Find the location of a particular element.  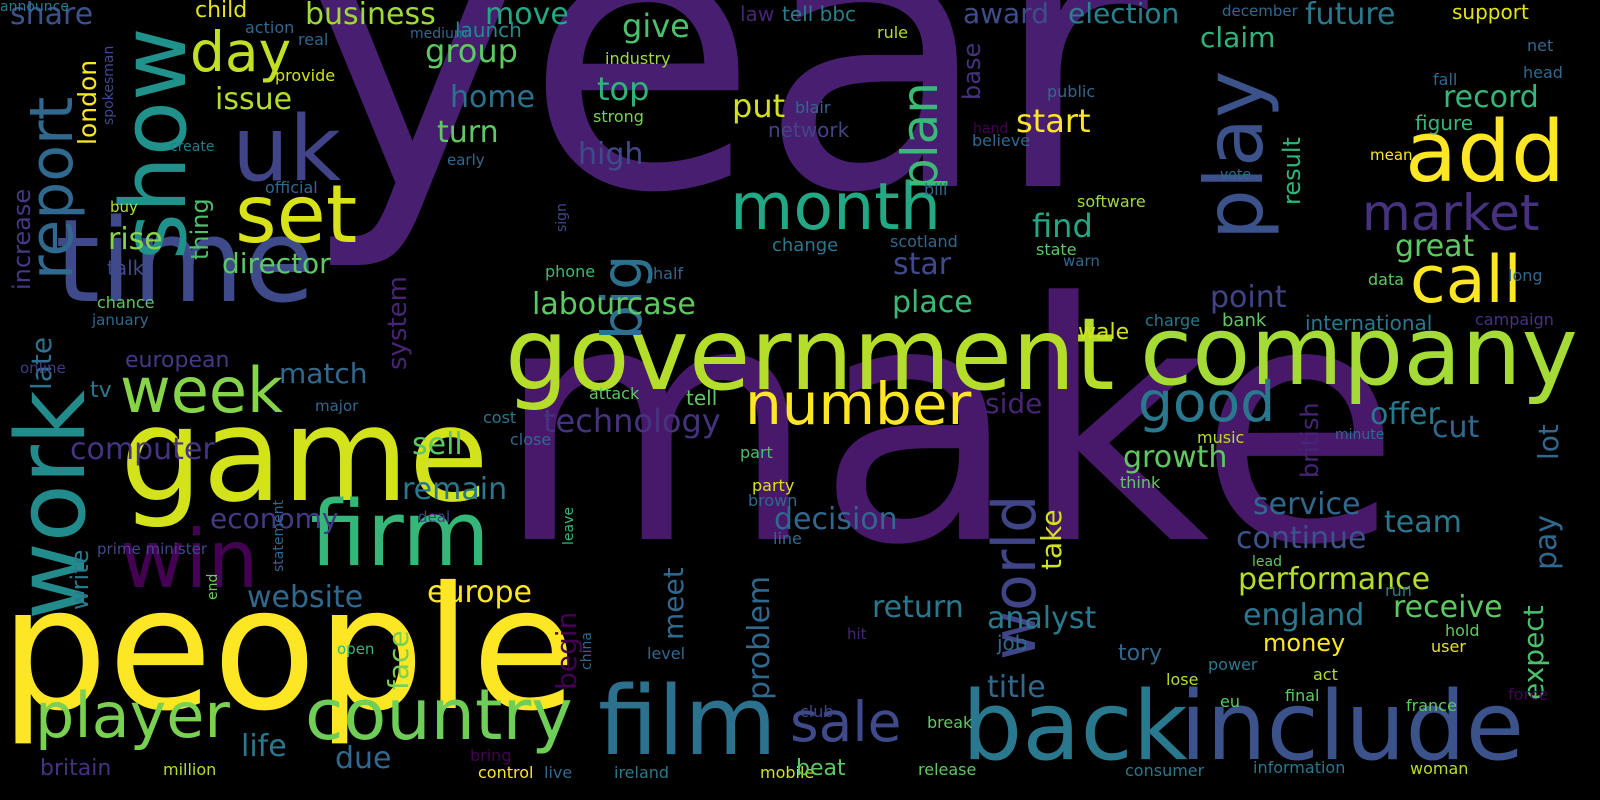

word-provide: provide is located at coordinates (305, 75).